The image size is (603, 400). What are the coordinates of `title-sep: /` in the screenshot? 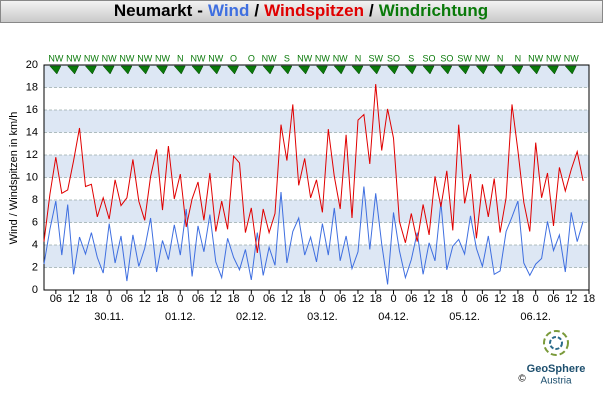 It's located at (256, 10).